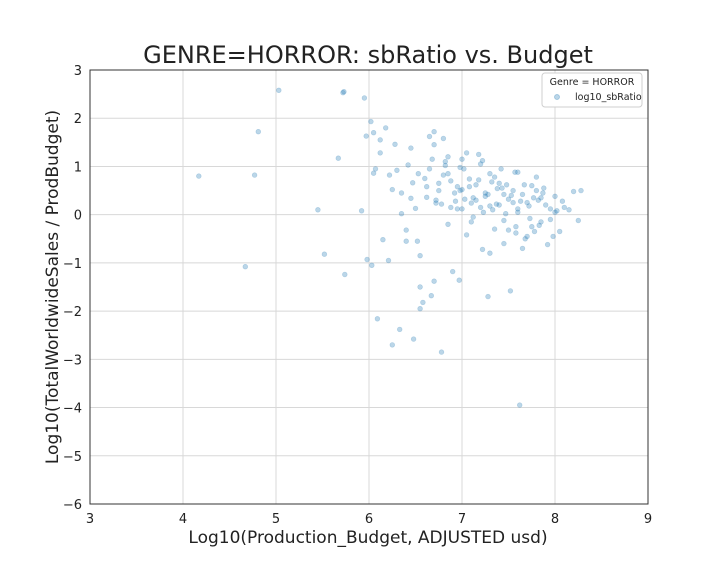 This screenshot has height=580, width=720. Describe the element at coordinates (72, 409) in the screenshot. I see `y-tick-label: −4` at that location.